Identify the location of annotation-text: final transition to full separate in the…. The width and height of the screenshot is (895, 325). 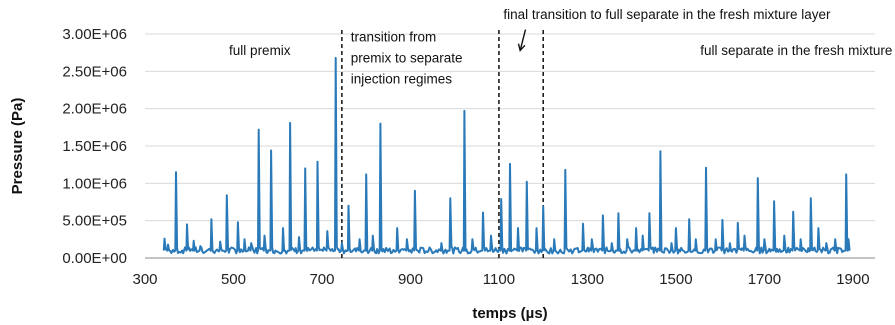
(667, 14).